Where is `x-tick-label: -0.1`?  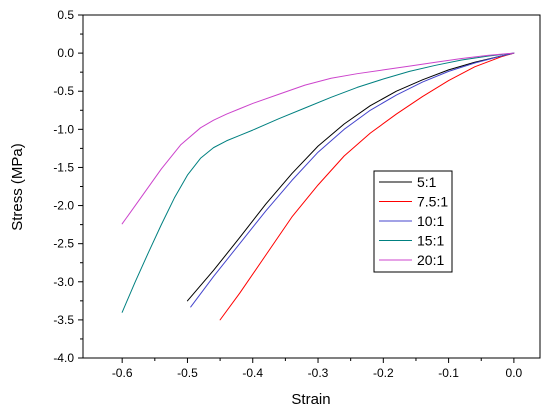
x-tick-label: -0.1 is located at coordinates (448, 373).